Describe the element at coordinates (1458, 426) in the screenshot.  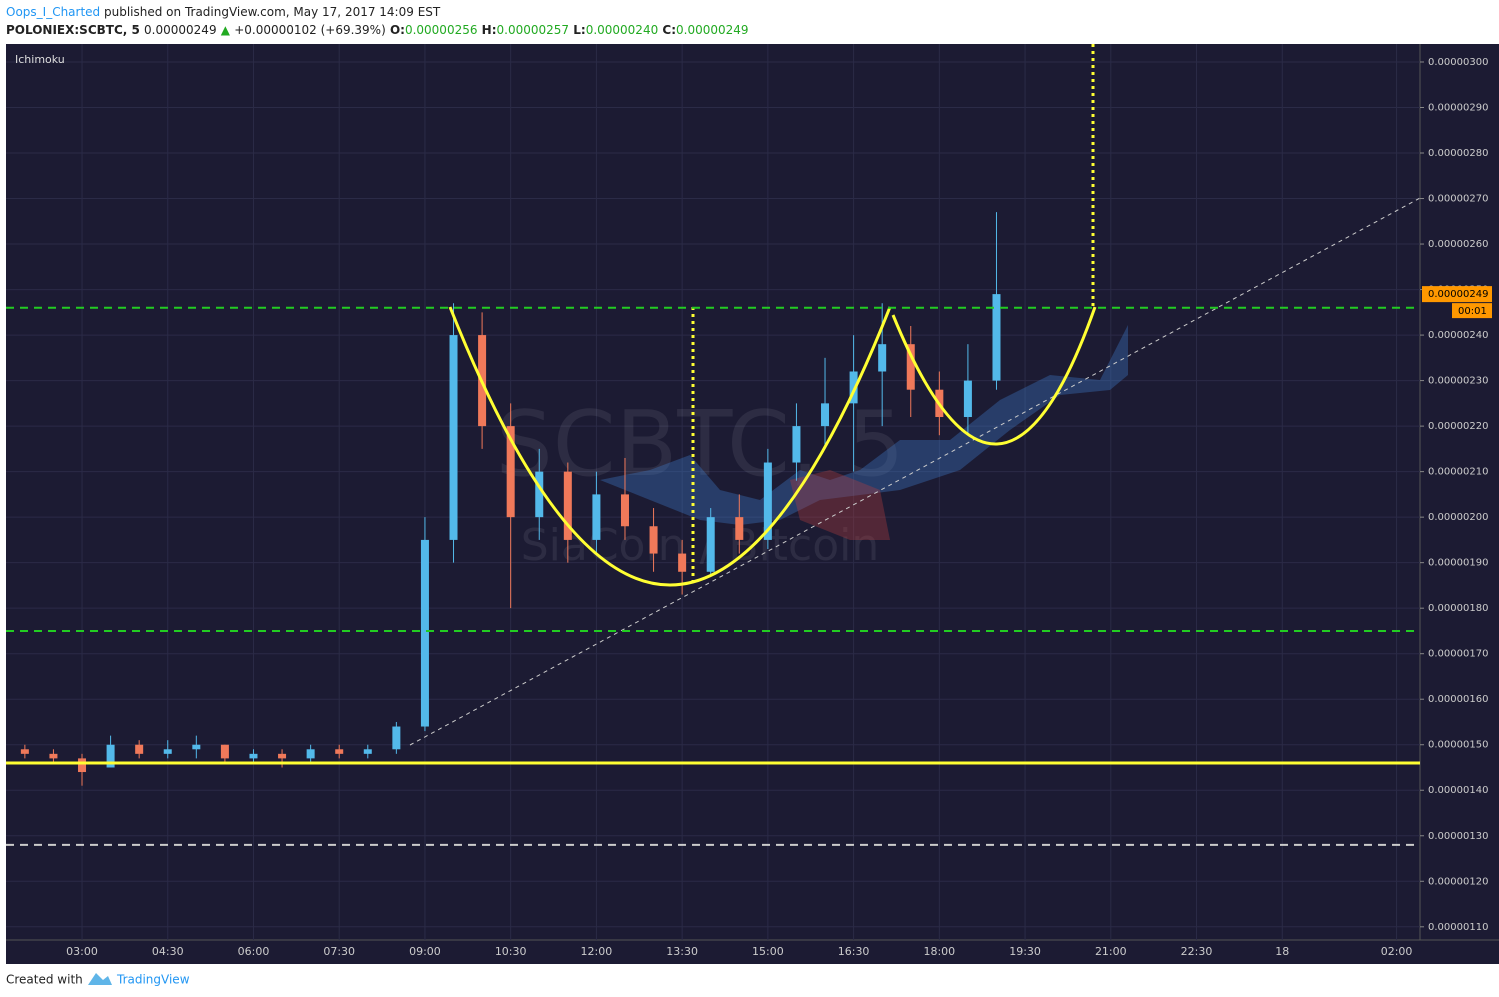
I see `y-tick-label: 0.00000220` at that location.